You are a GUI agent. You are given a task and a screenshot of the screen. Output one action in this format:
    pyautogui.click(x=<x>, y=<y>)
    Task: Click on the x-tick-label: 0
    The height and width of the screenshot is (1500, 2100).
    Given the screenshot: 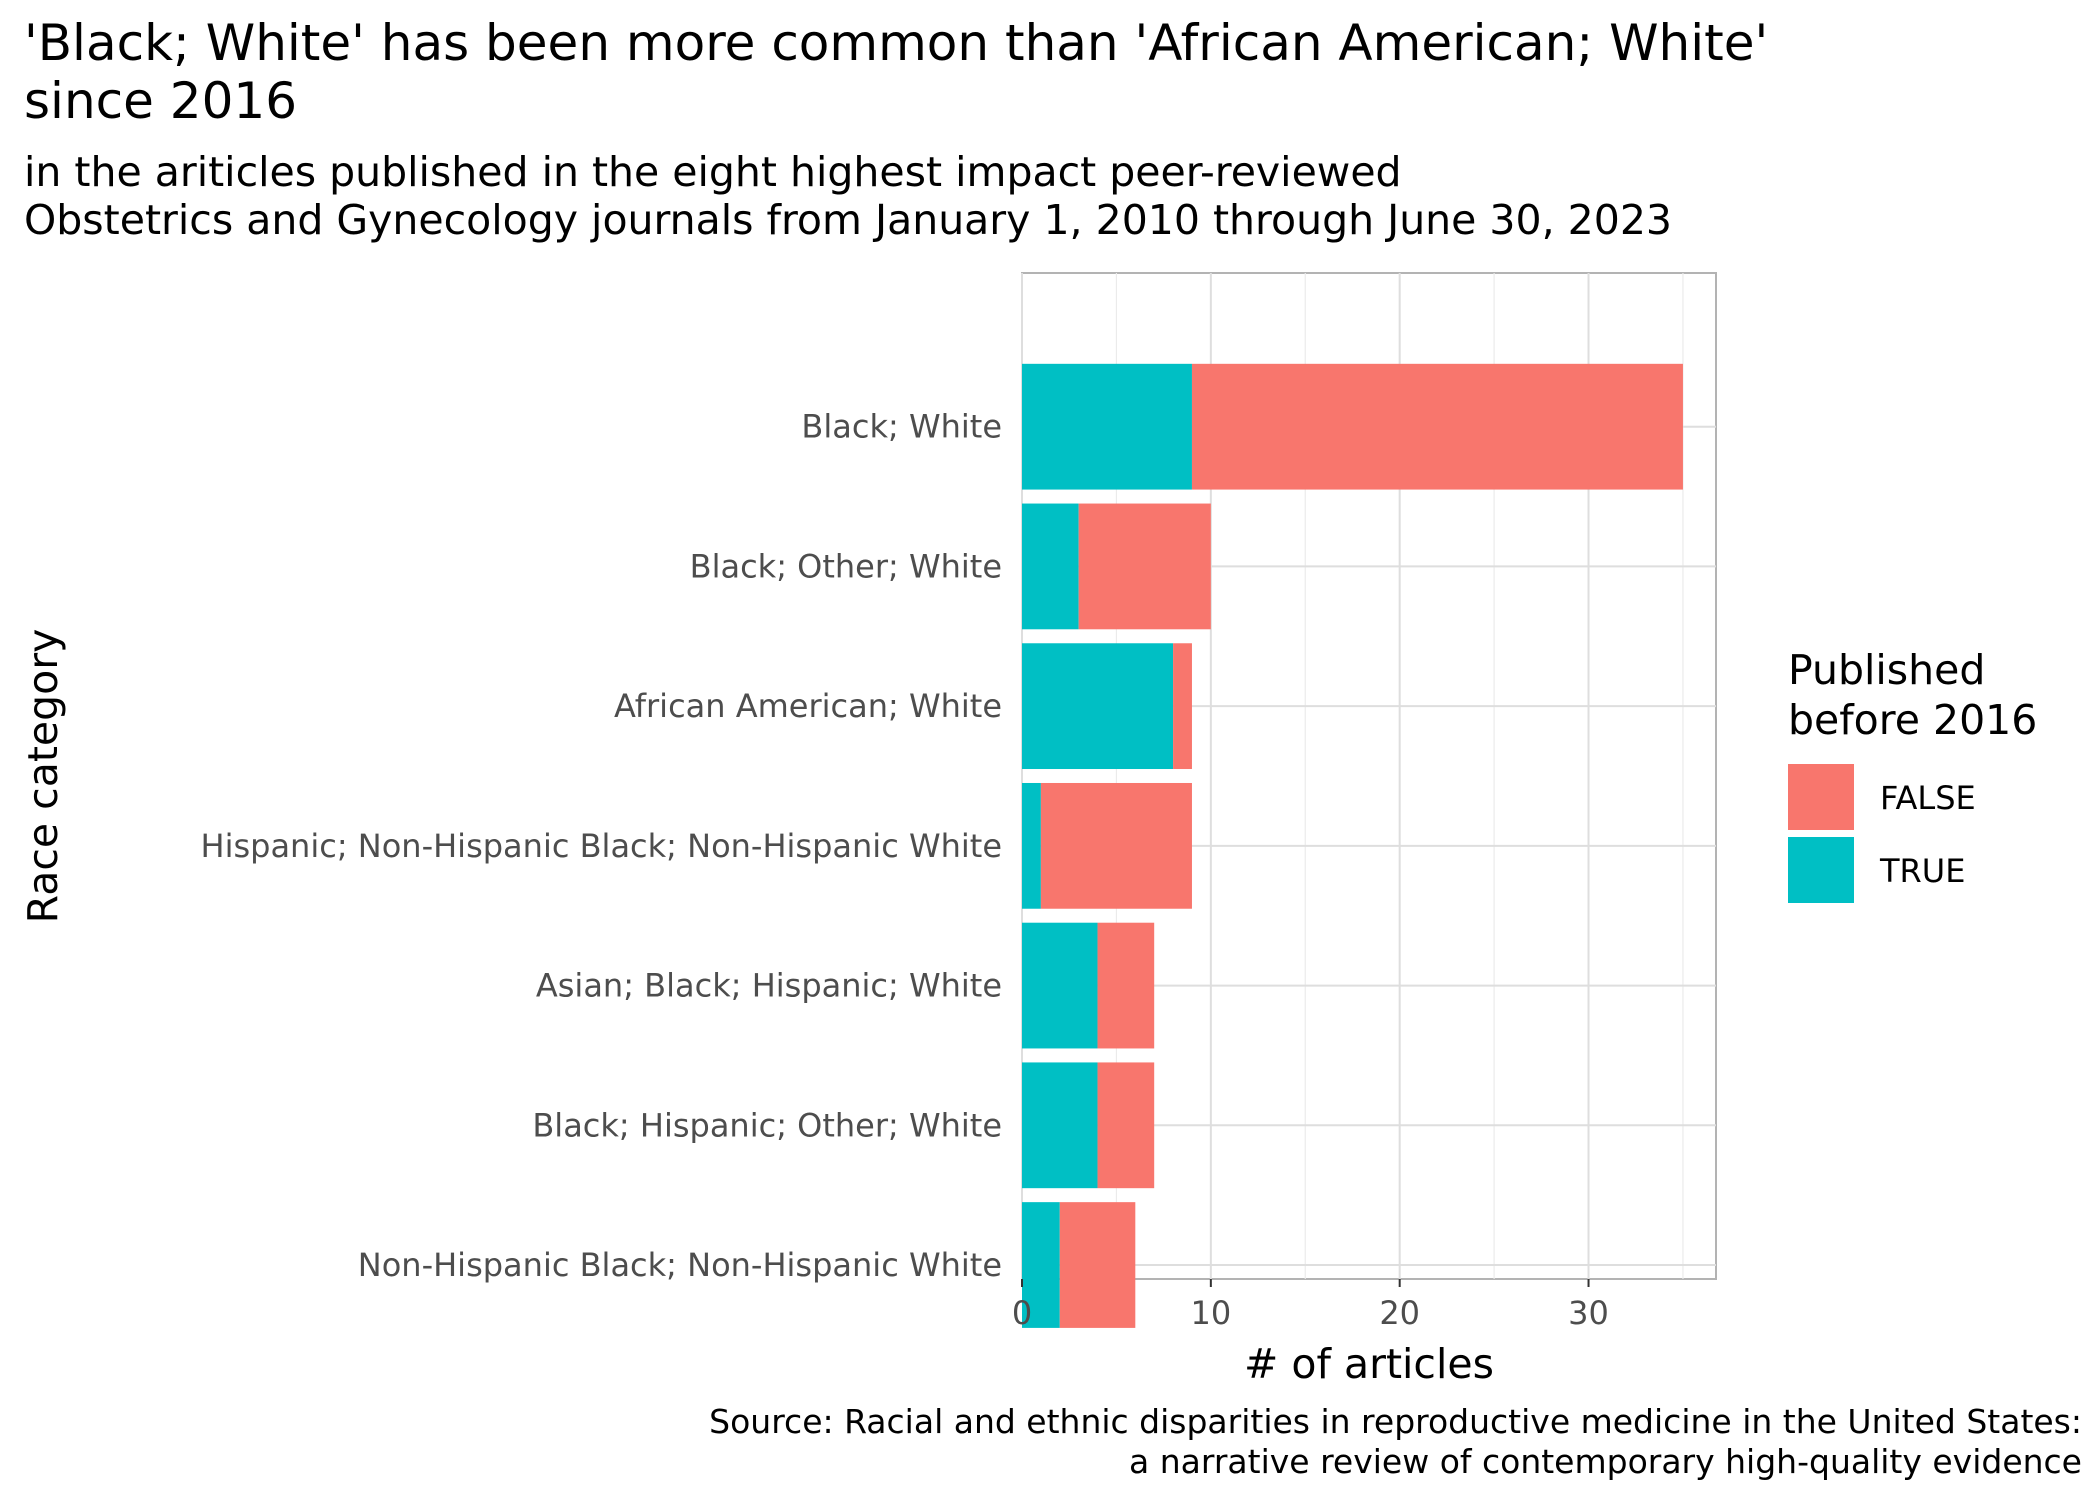 What is the action you would take?
    pyautogui.click(x=1022, y=1313)
    